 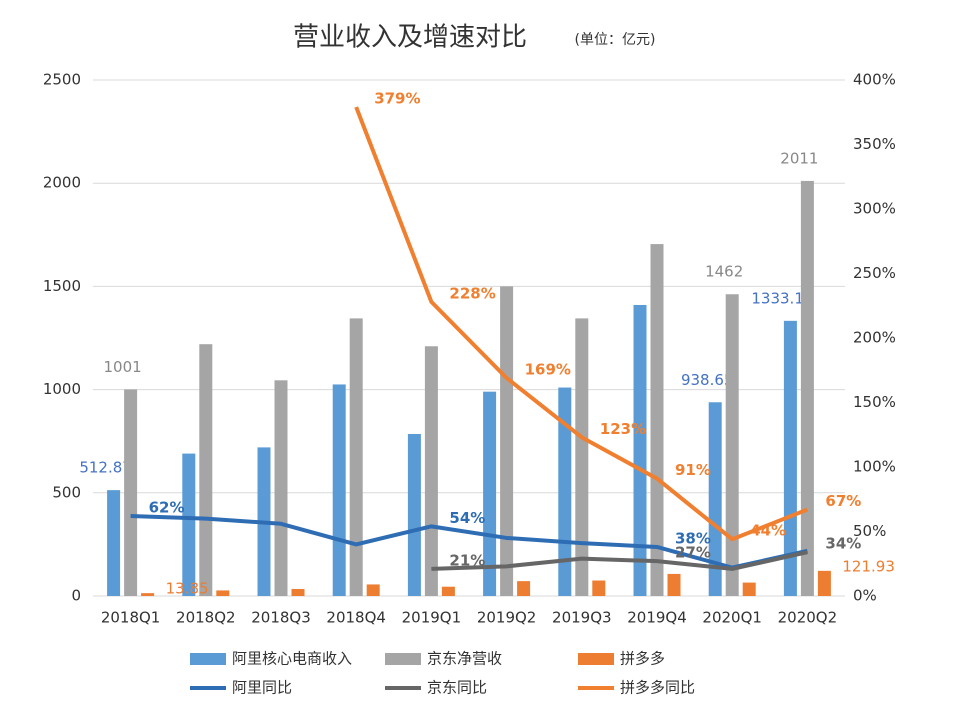 I want to click on chart-subtitle: (单位：亿元), so click(x=615, y=40).